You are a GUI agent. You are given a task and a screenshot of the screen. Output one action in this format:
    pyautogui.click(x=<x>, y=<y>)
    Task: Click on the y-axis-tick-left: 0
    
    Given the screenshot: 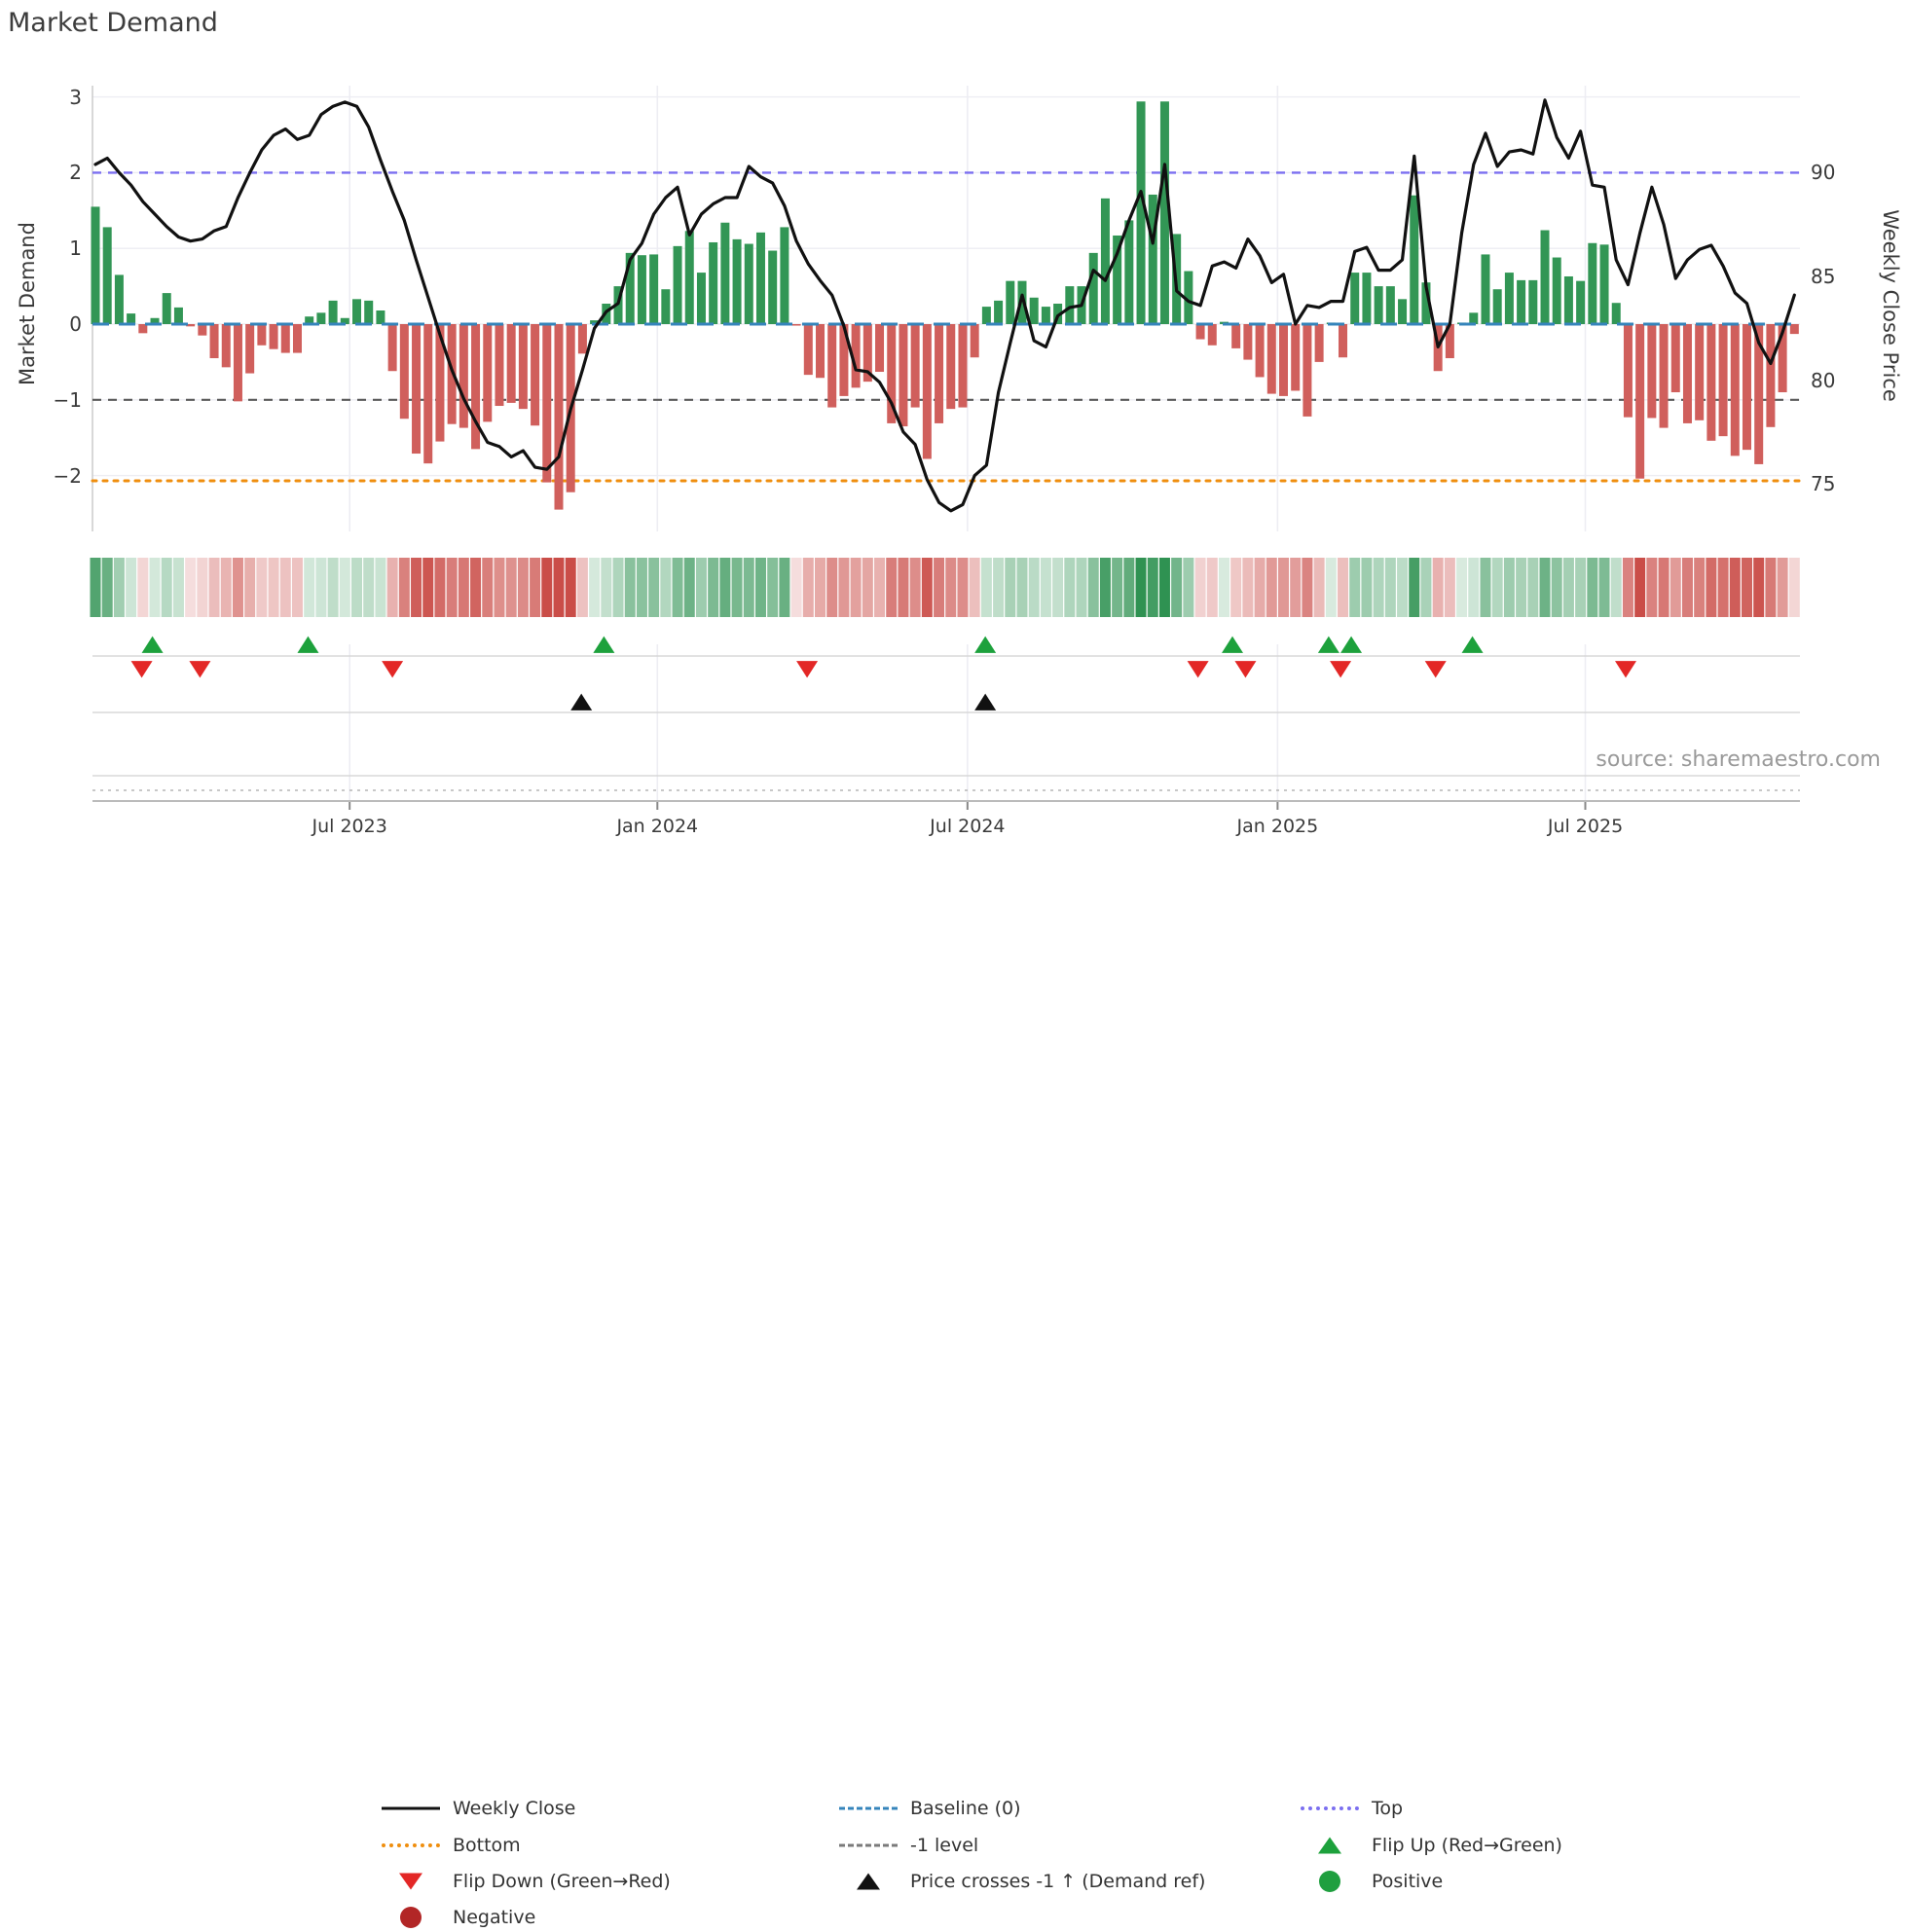 What is the action you would take?
    pyautogui.click(x=75, y=324)
    